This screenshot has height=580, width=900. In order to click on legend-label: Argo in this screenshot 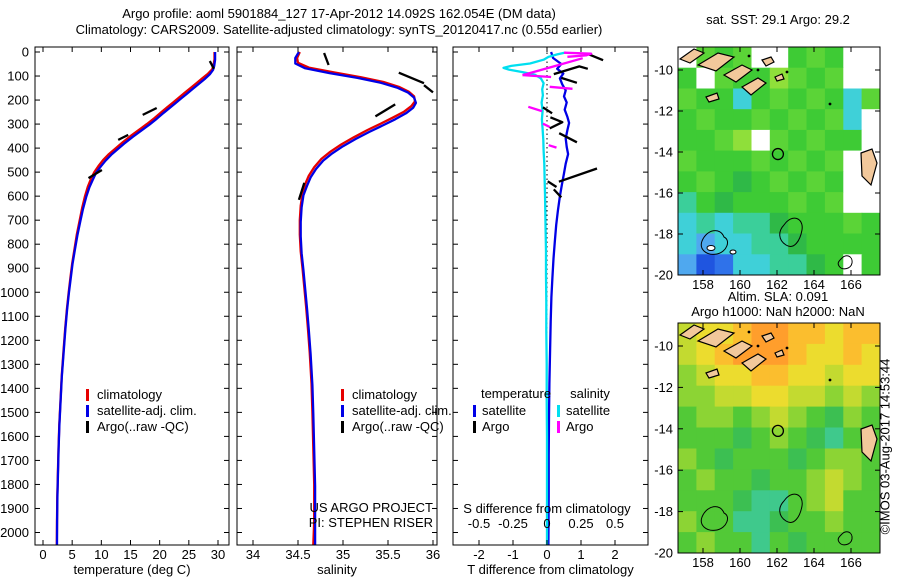, I will do `click(495, 426)`.